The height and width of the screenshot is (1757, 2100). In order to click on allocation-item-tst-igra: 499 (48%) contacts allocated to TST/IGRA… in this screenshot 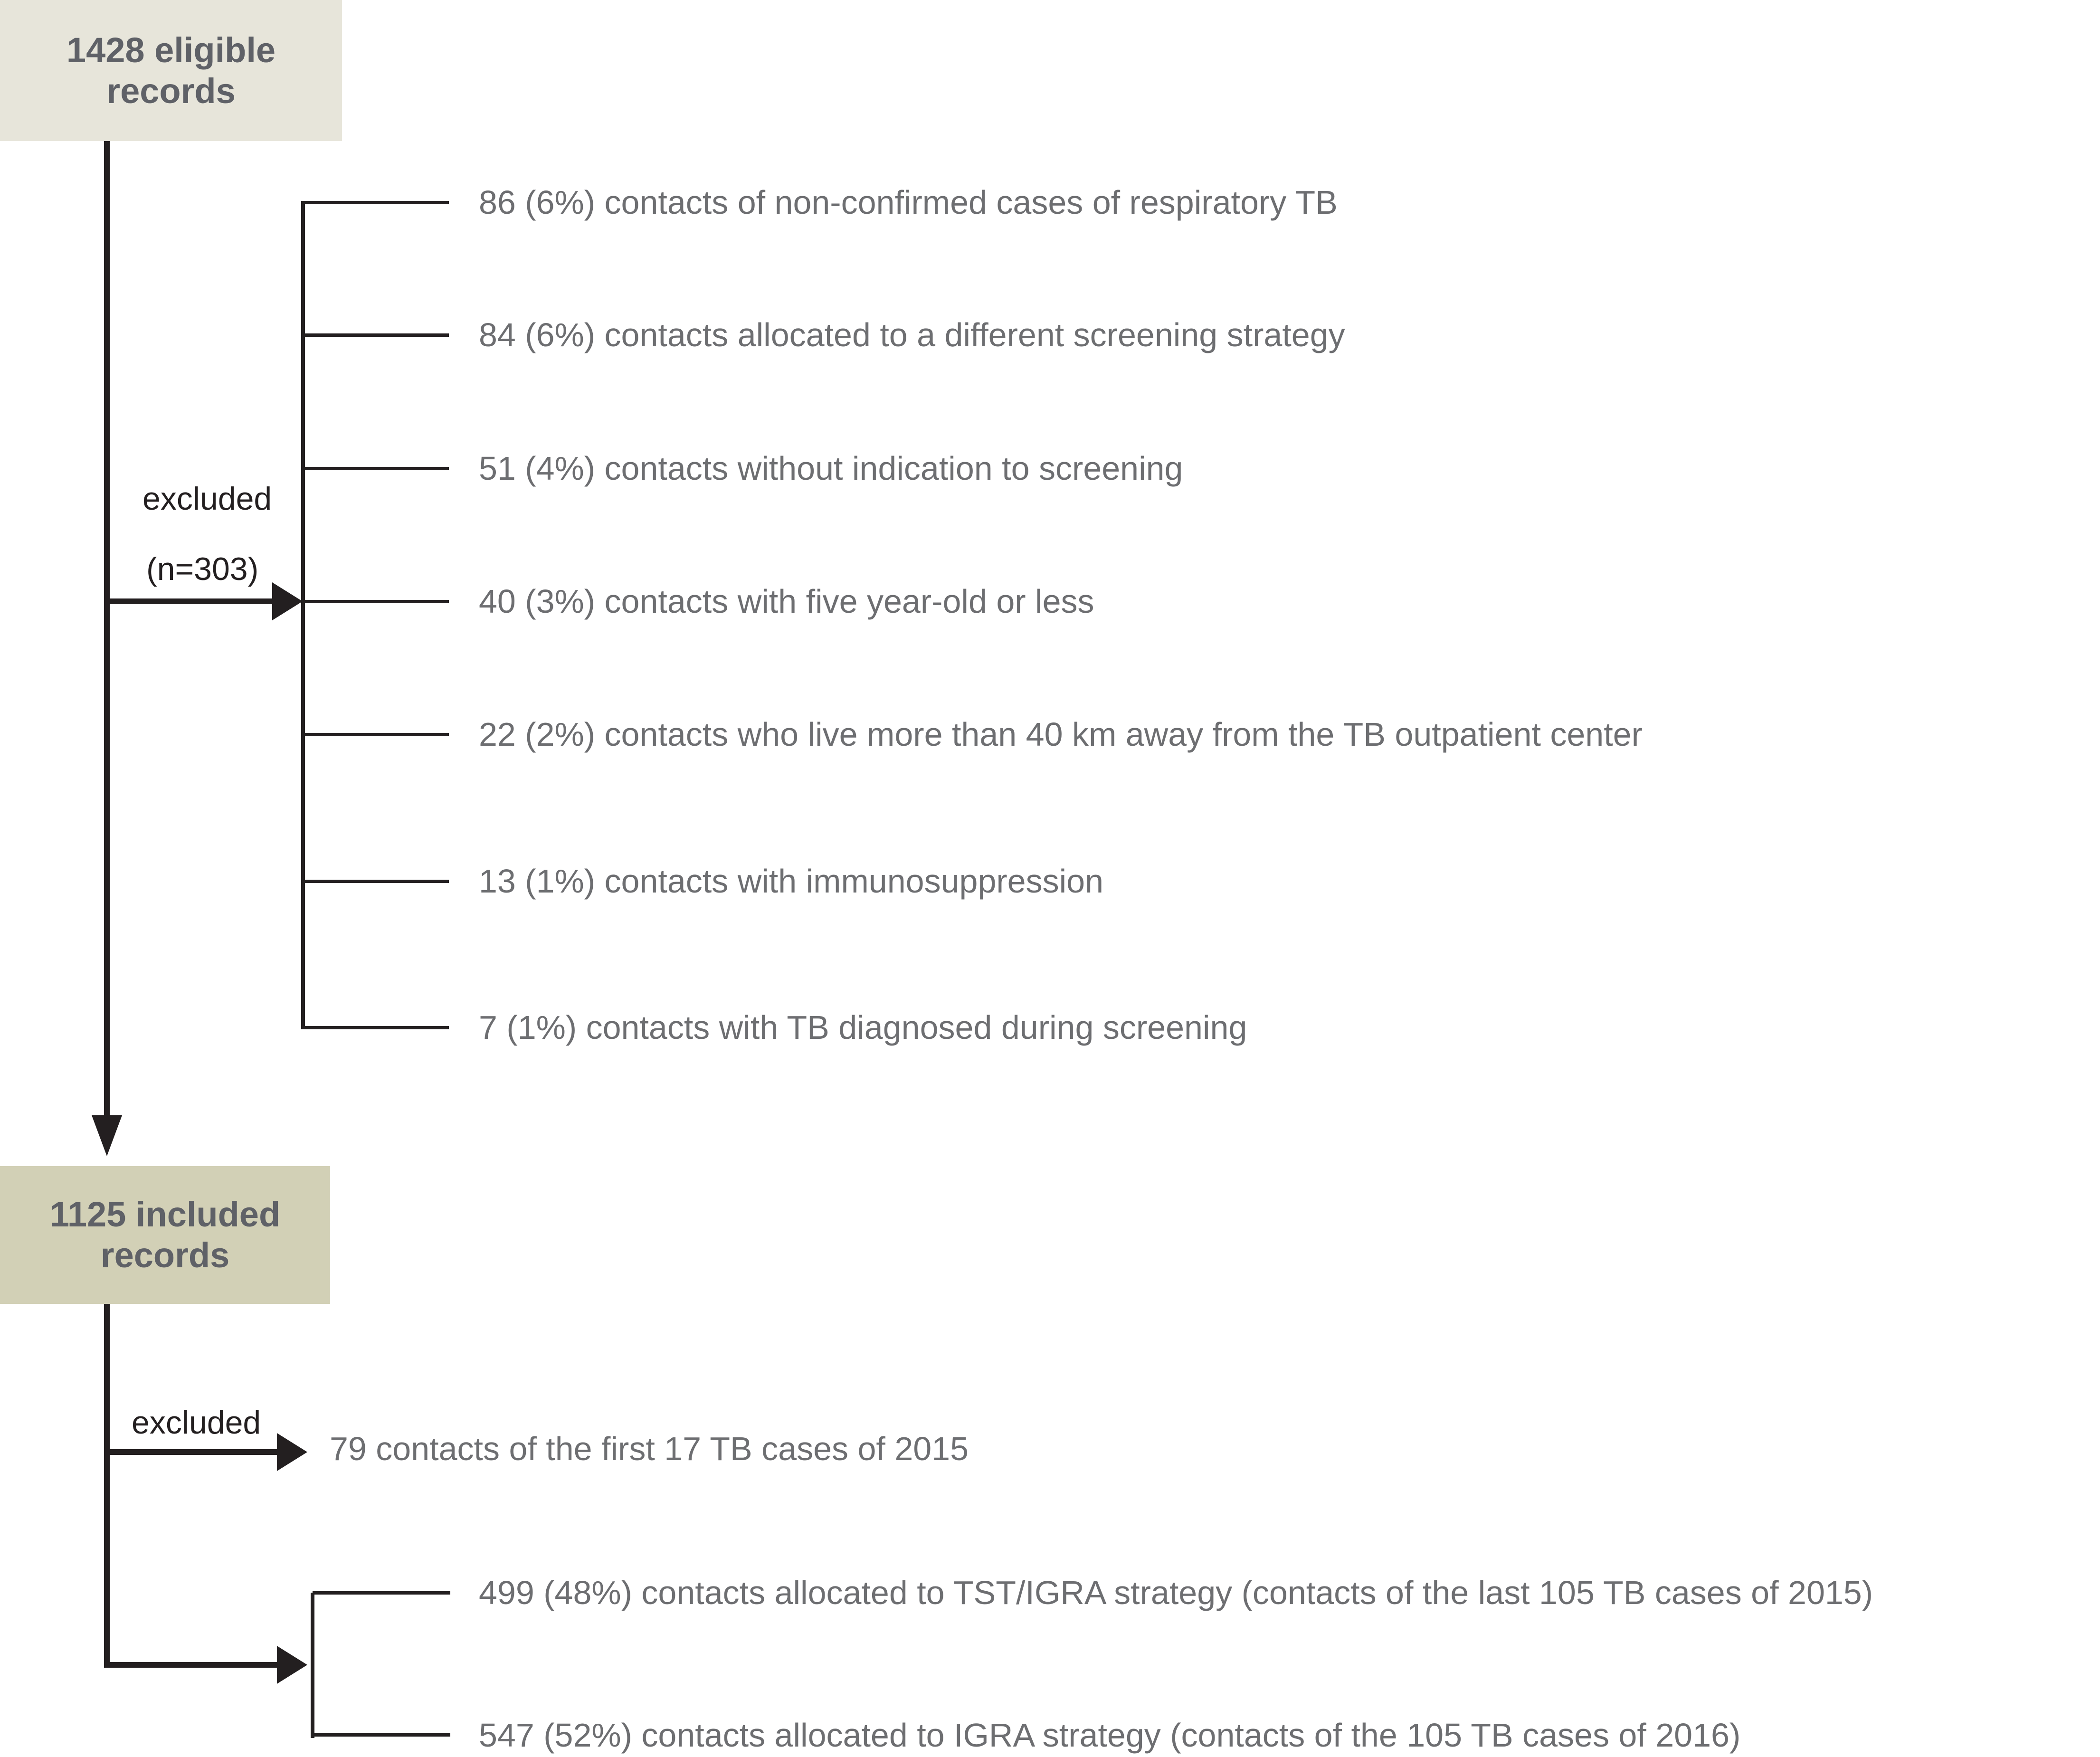, I will do `click(1176, 1593)`.